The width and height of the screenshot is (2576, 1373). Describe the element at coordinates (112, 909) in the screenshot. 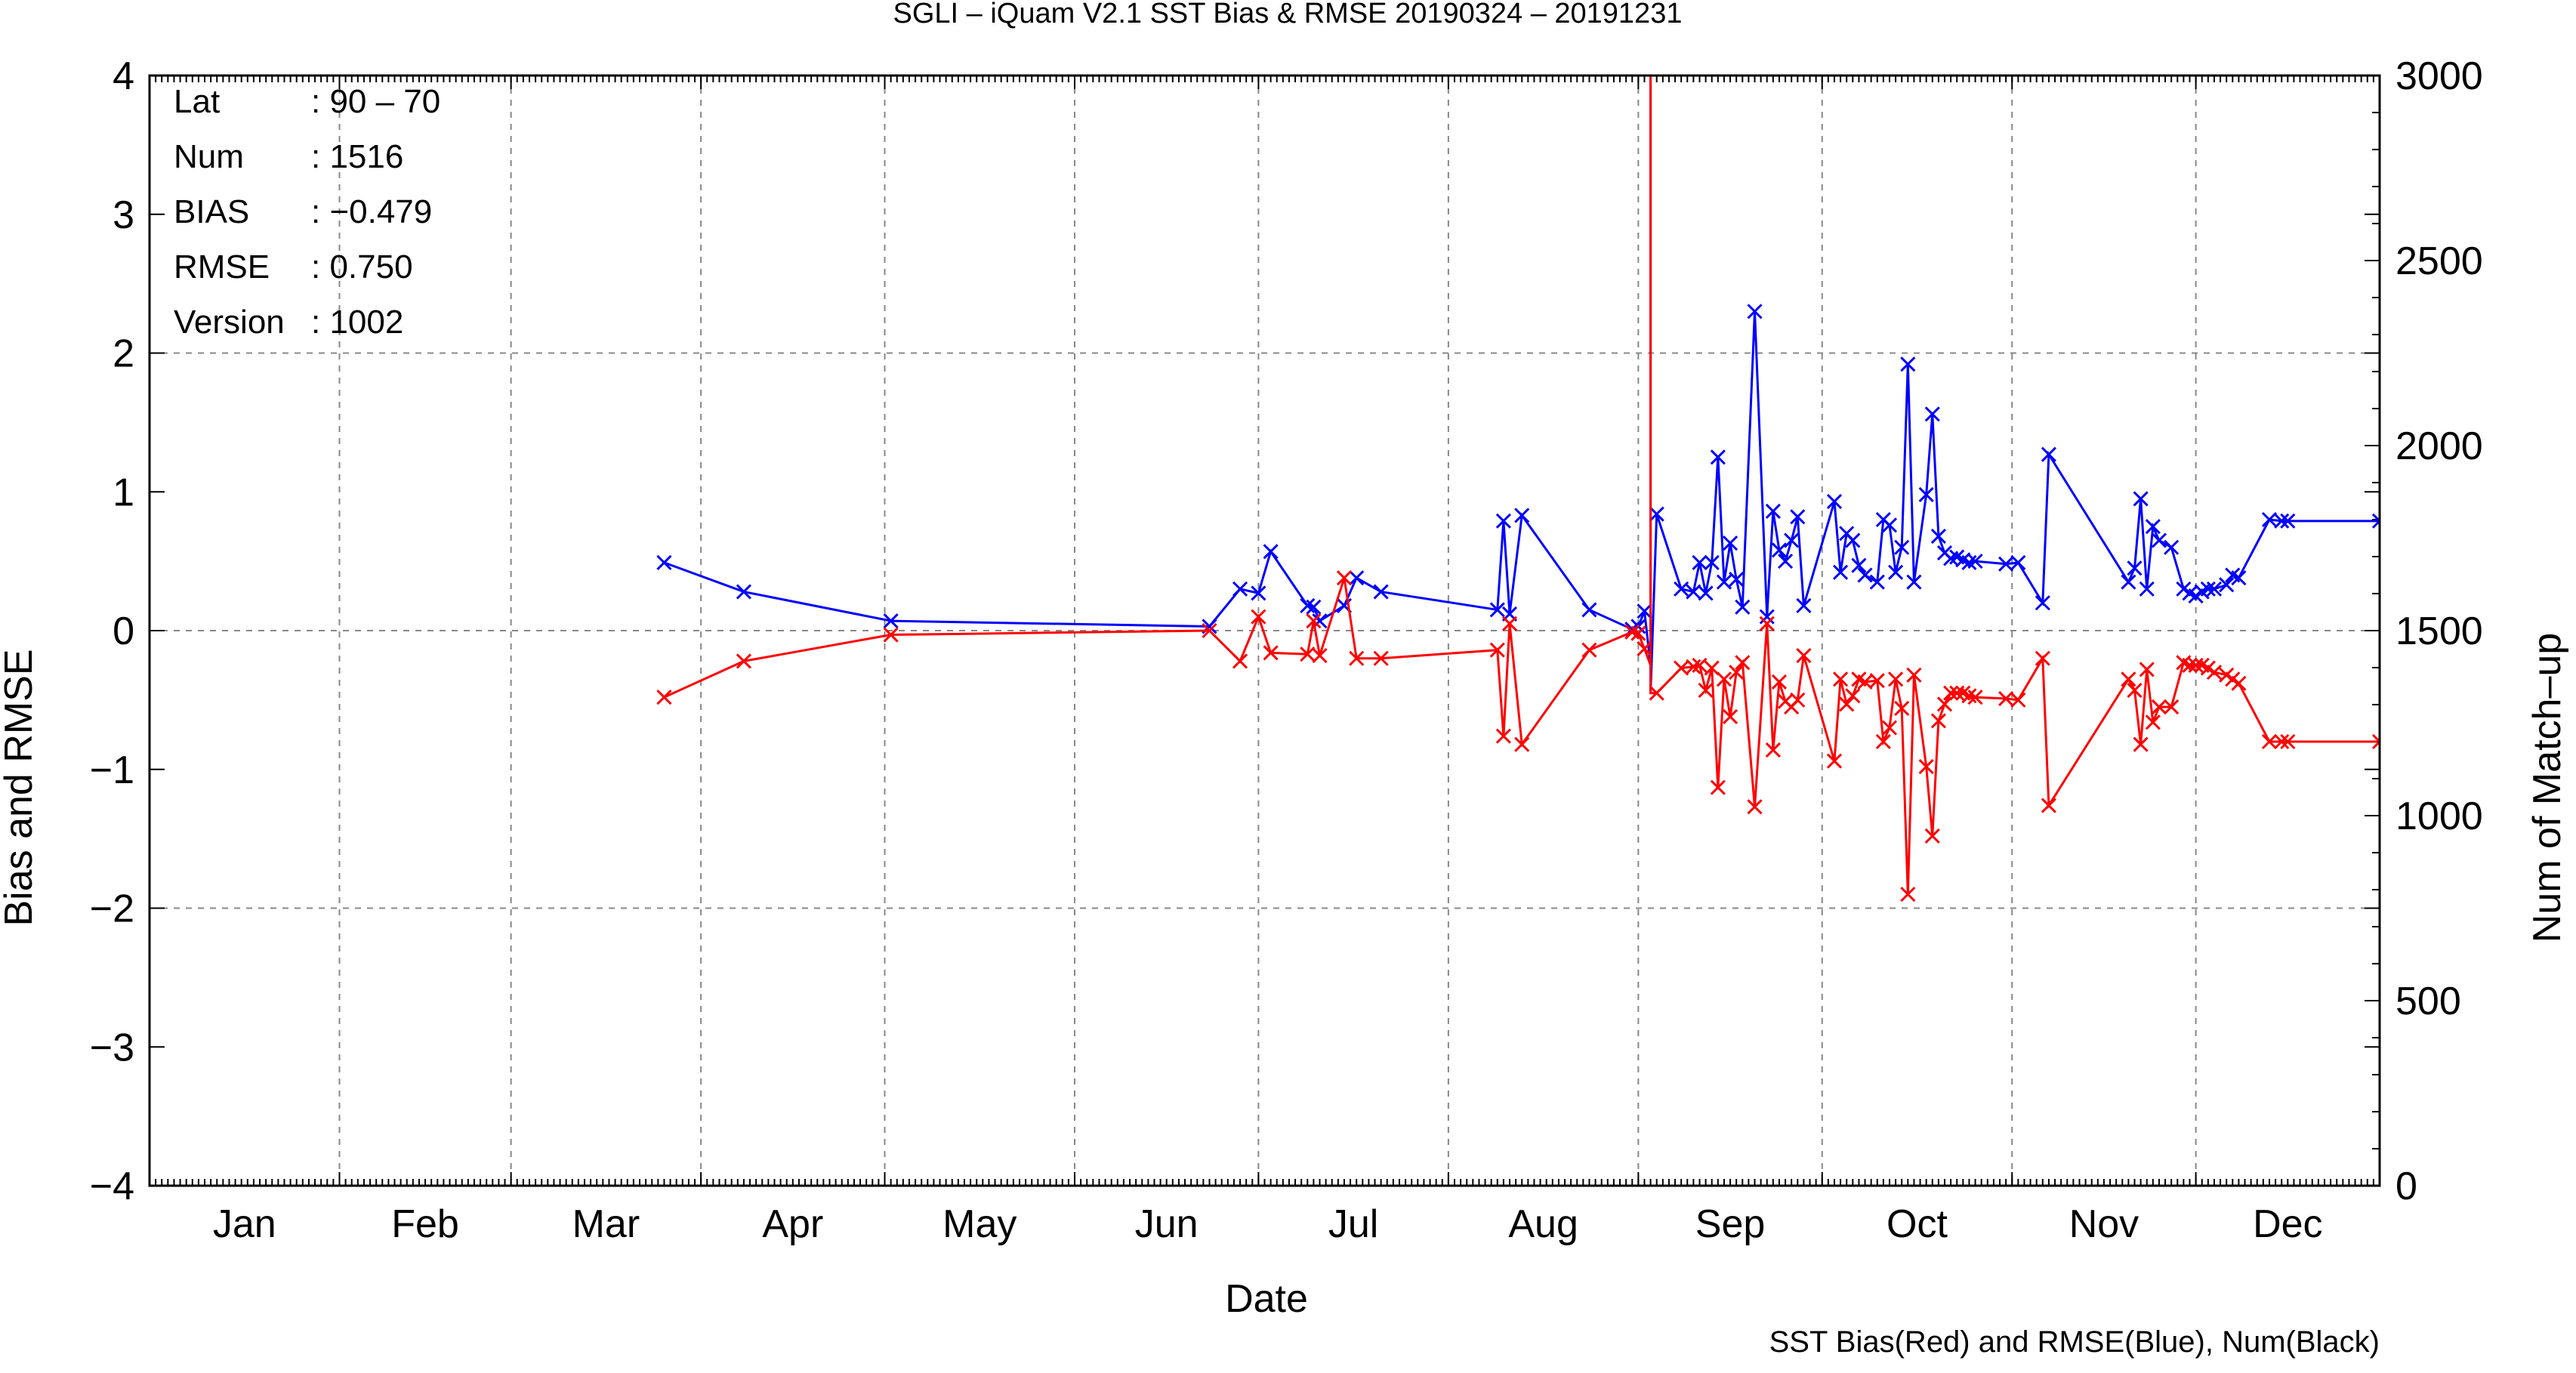

I see `y-tick-label: −2` at that location.